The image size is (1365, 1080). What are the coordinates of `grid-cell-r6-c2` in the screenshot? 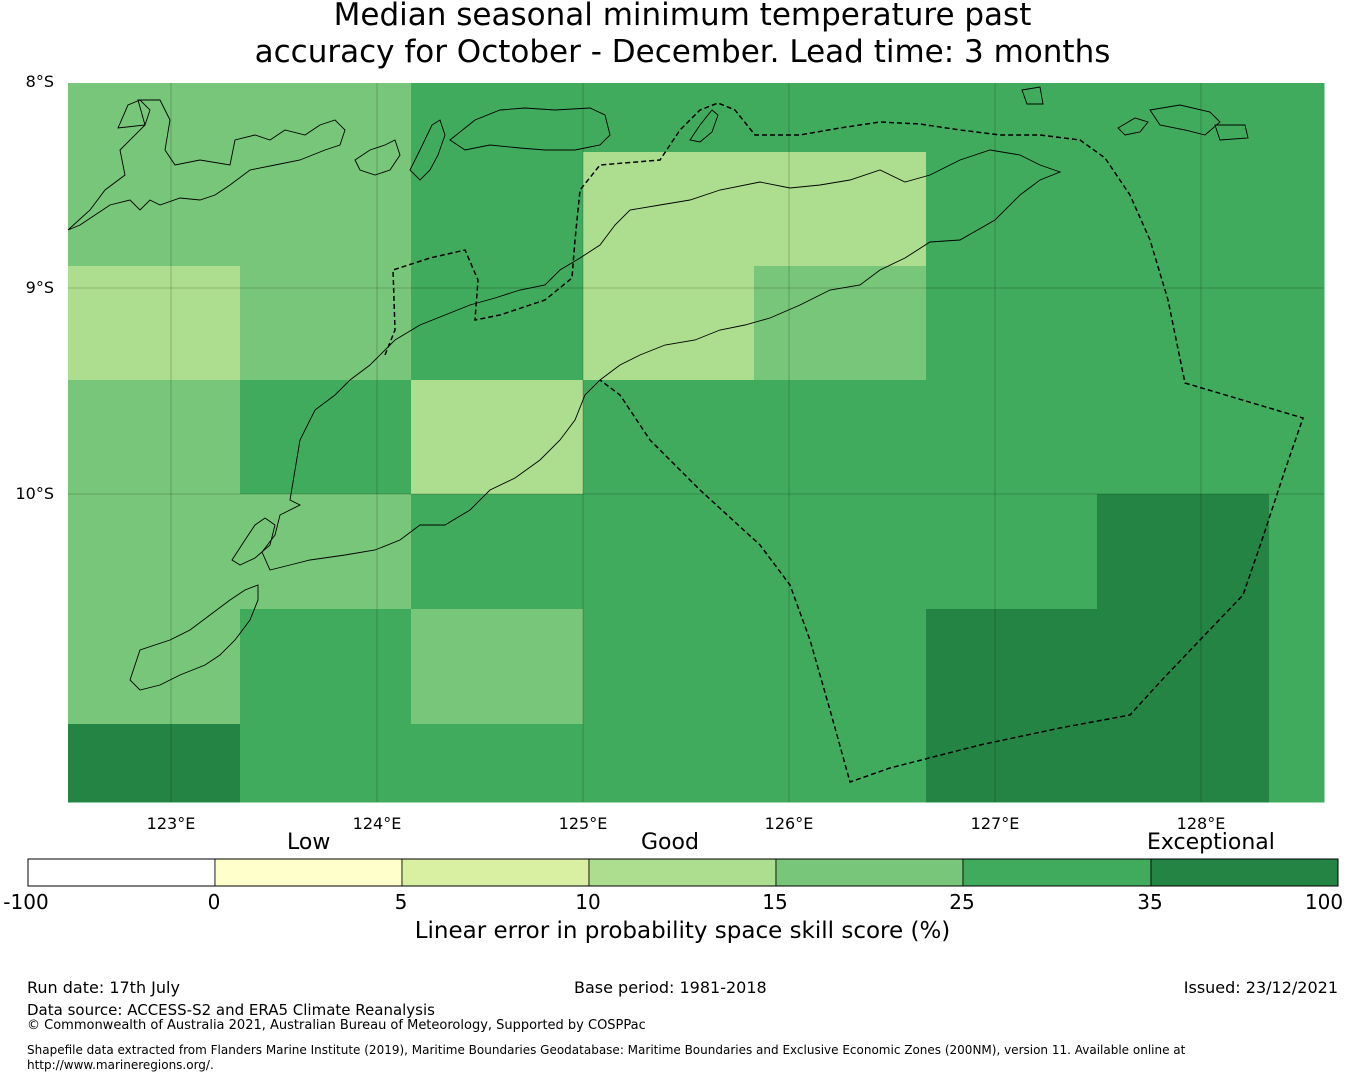 It's located at (497, 763).